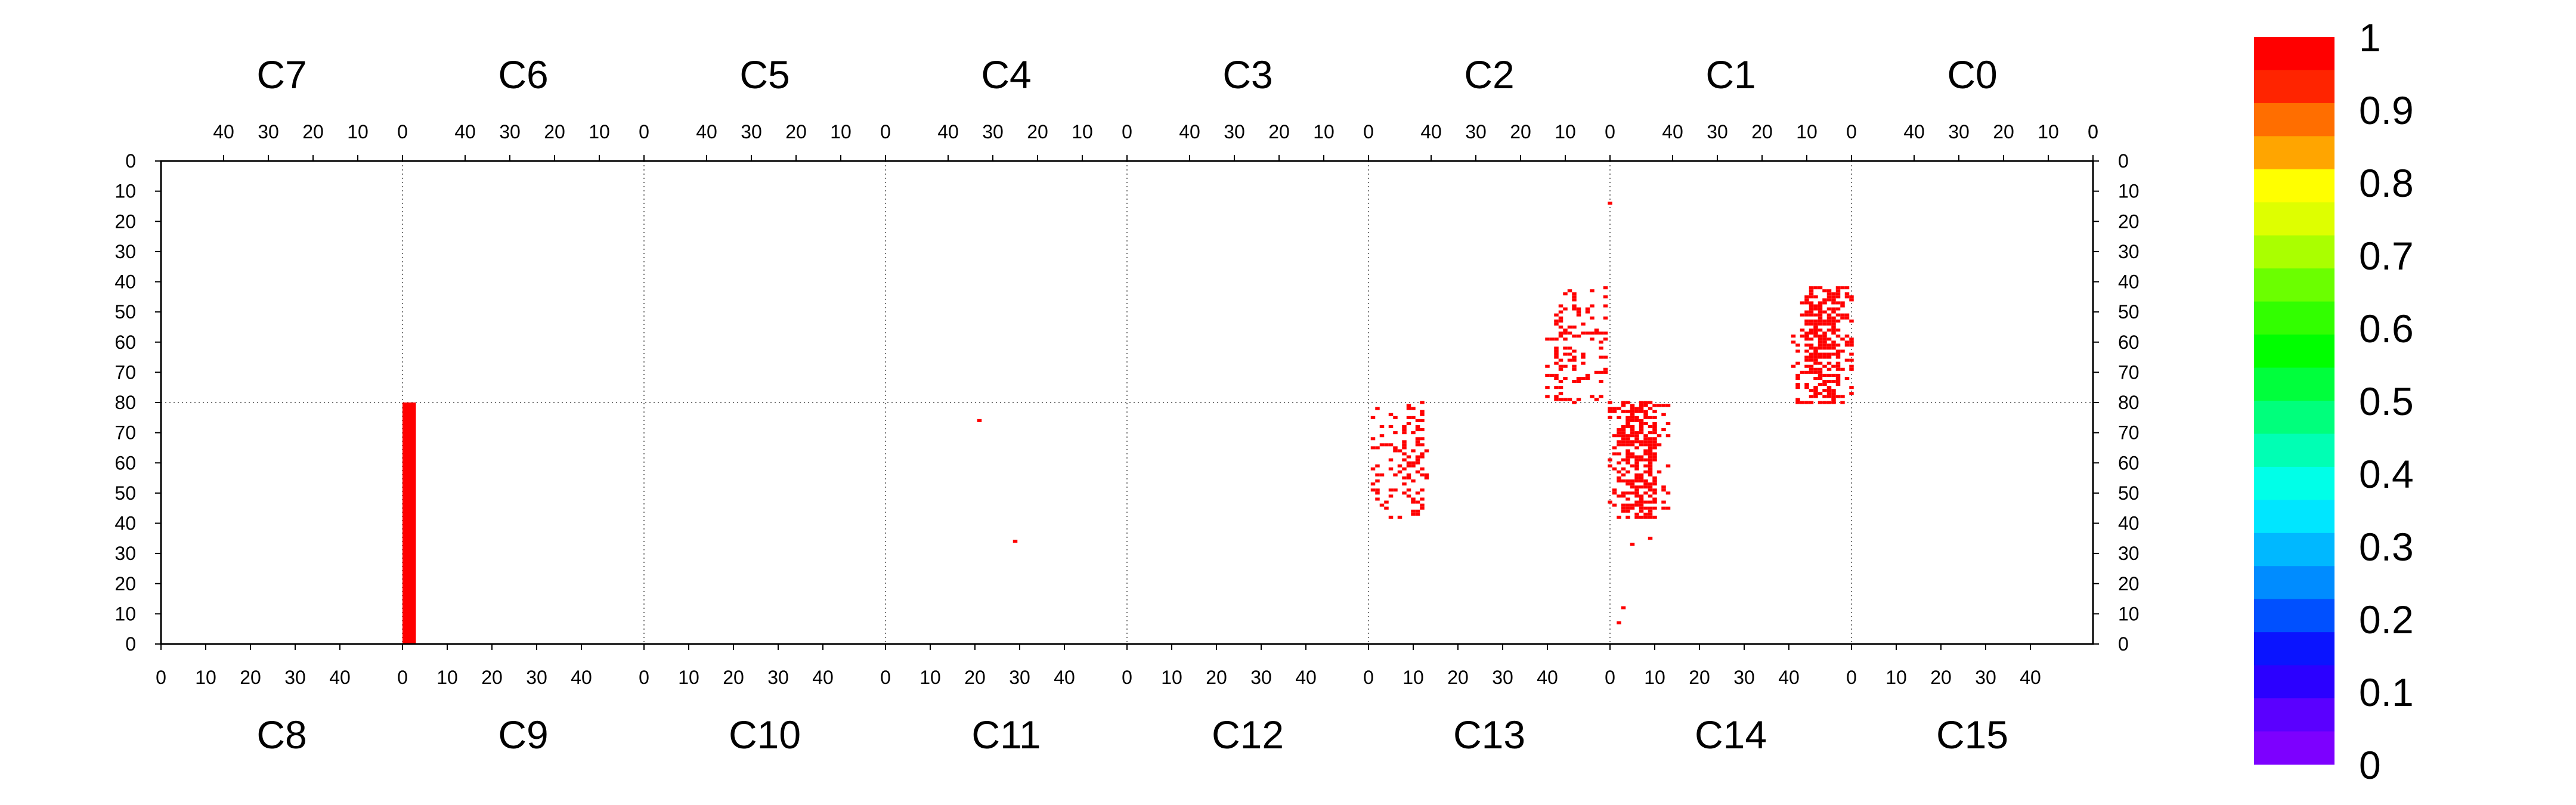 This screenshot has height=805, width=2576. I want to click on colorbar-tick-label: 0, so click(2370, 765).